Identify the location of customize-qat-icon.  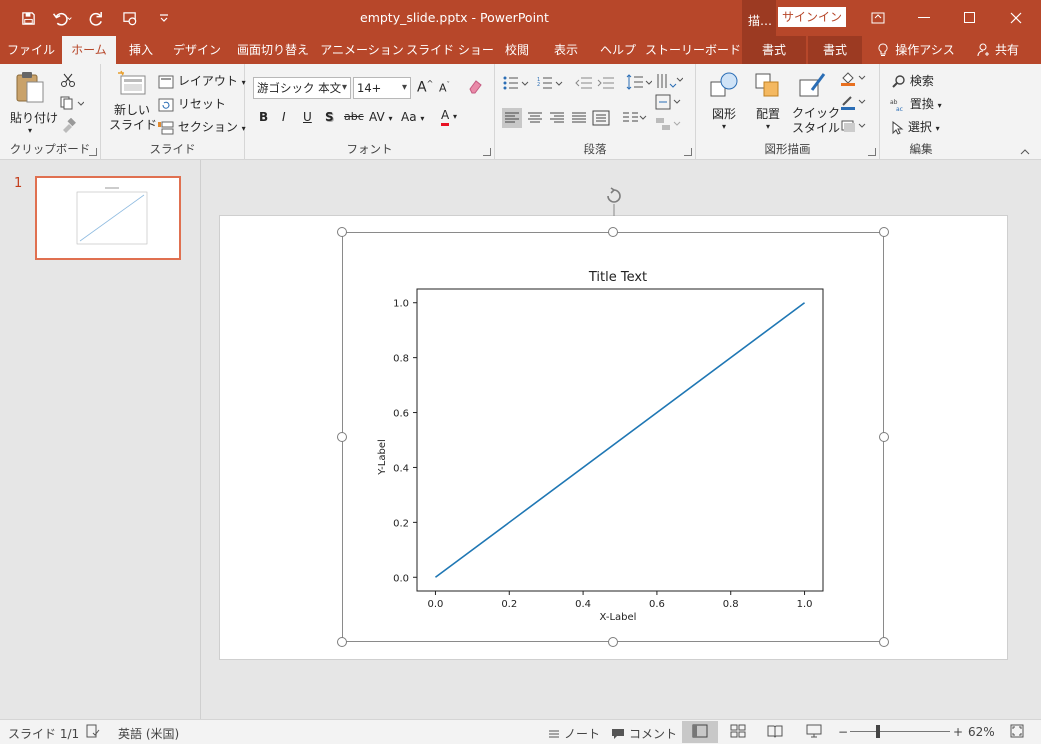
(164, 18).